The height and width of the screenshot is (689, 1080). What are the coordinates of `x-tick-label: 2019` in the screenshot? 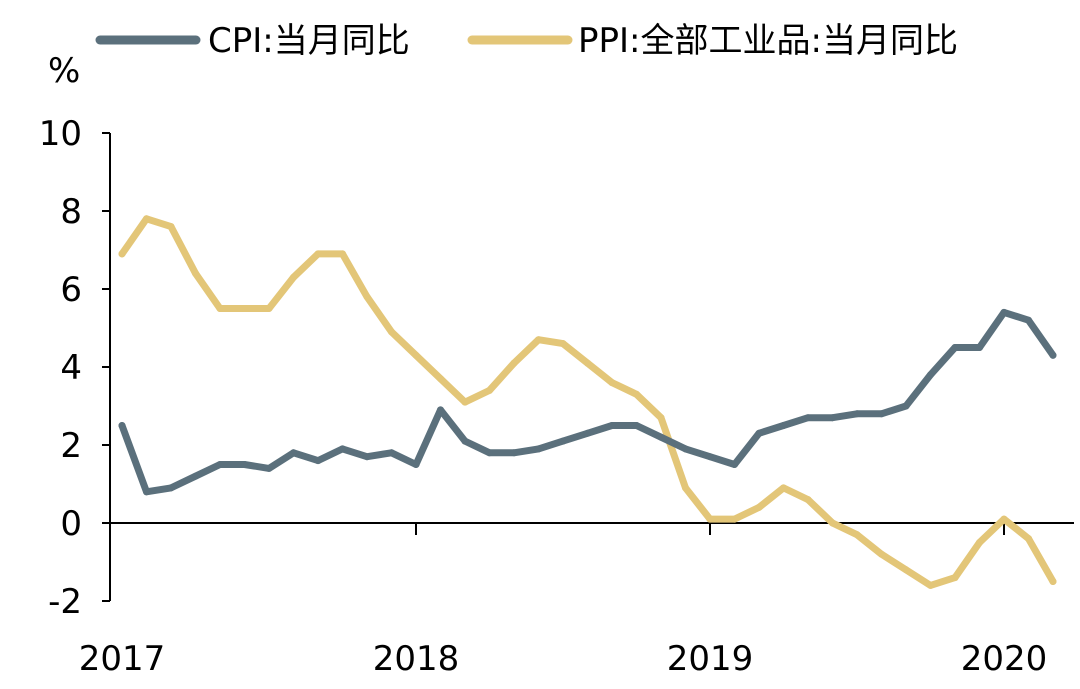 It's located at (710, 659).